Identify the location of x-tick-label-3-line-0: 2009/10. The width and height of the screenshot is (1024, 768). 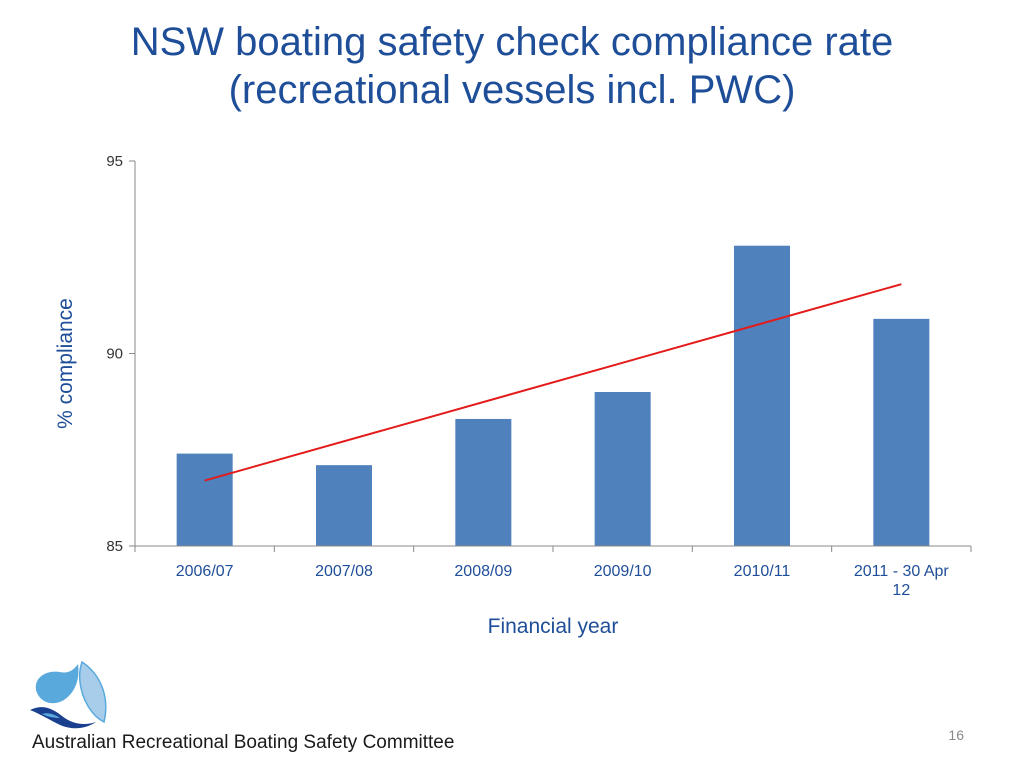
(623, 571).